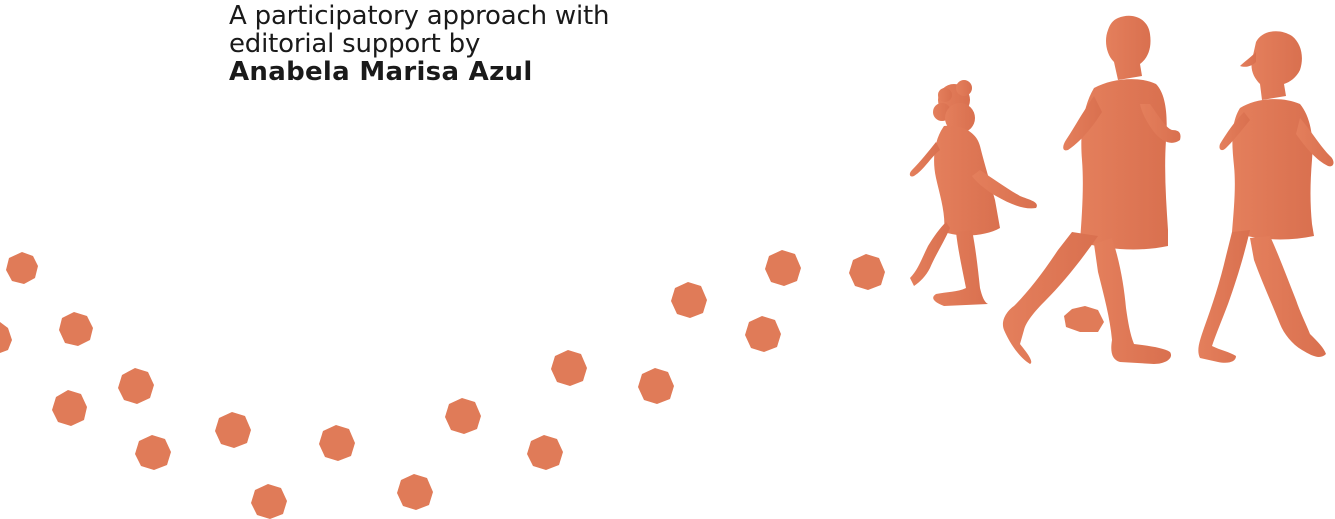  I want to click on credit-line-2: editorial support by, so click(355, 44).